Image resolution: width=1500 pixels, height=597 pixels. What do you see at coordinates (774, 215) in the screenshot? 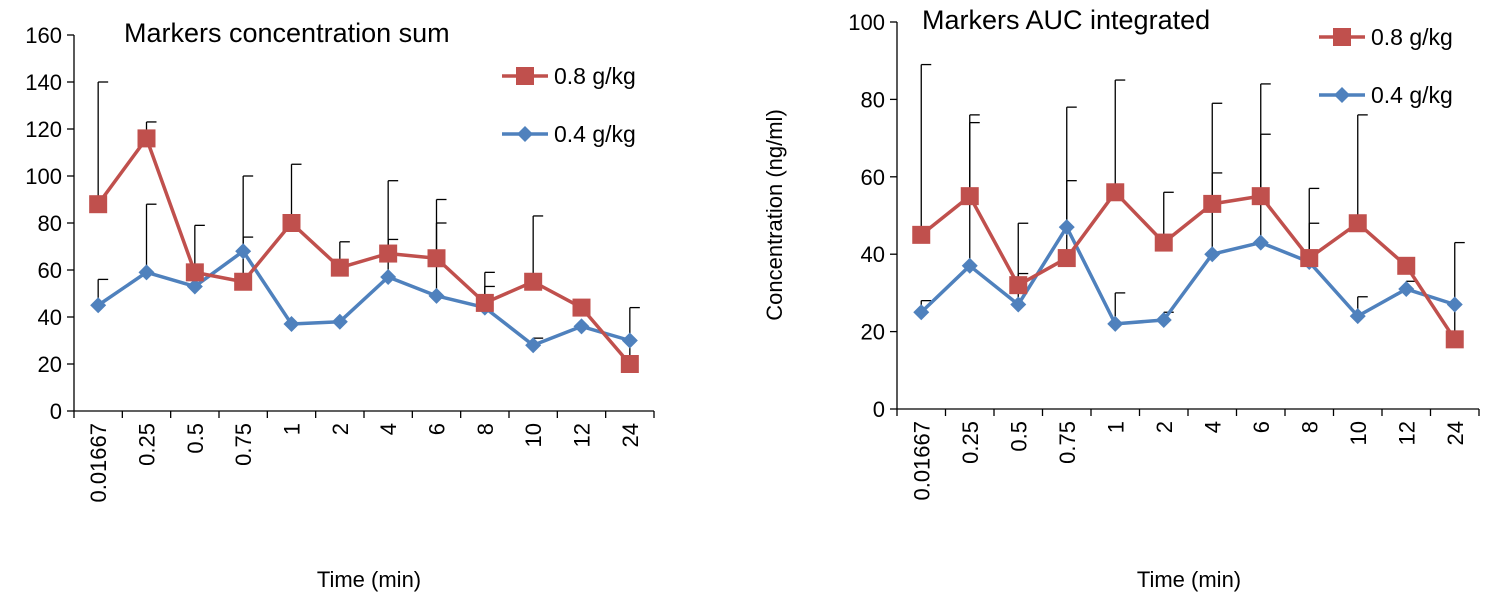
I see `y-axis-title: Concentration (ng/ml)` at bounding box center [774, 215].